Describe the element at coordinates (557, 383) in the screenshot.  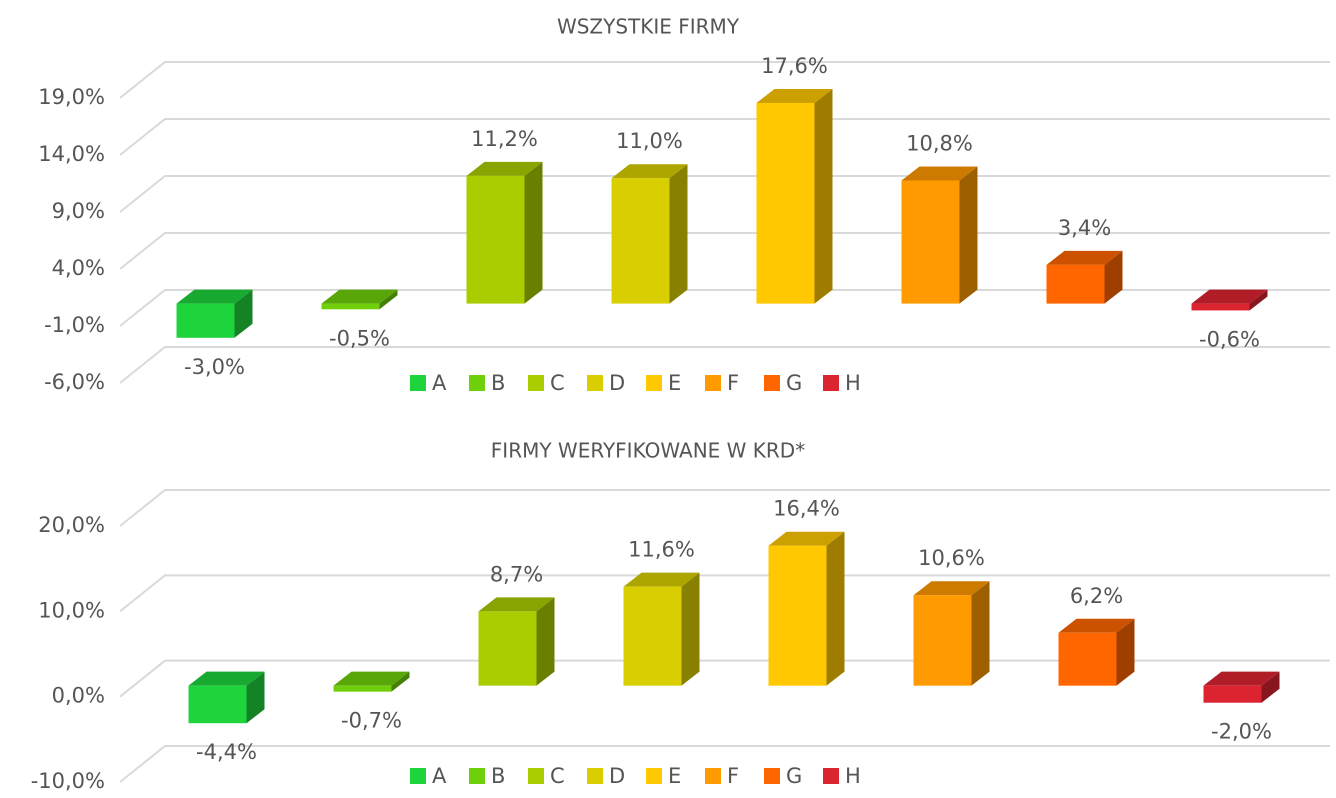
I see `legend-label: C` at that location.